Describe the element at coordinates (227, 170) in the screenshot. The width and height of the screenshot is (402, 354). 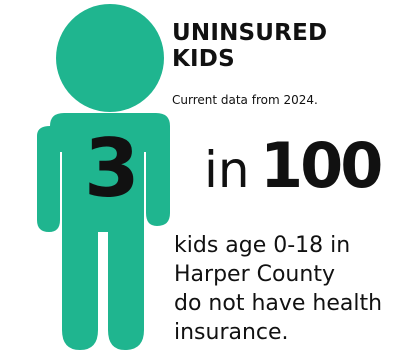
I see `stat-connector: in` at that location.